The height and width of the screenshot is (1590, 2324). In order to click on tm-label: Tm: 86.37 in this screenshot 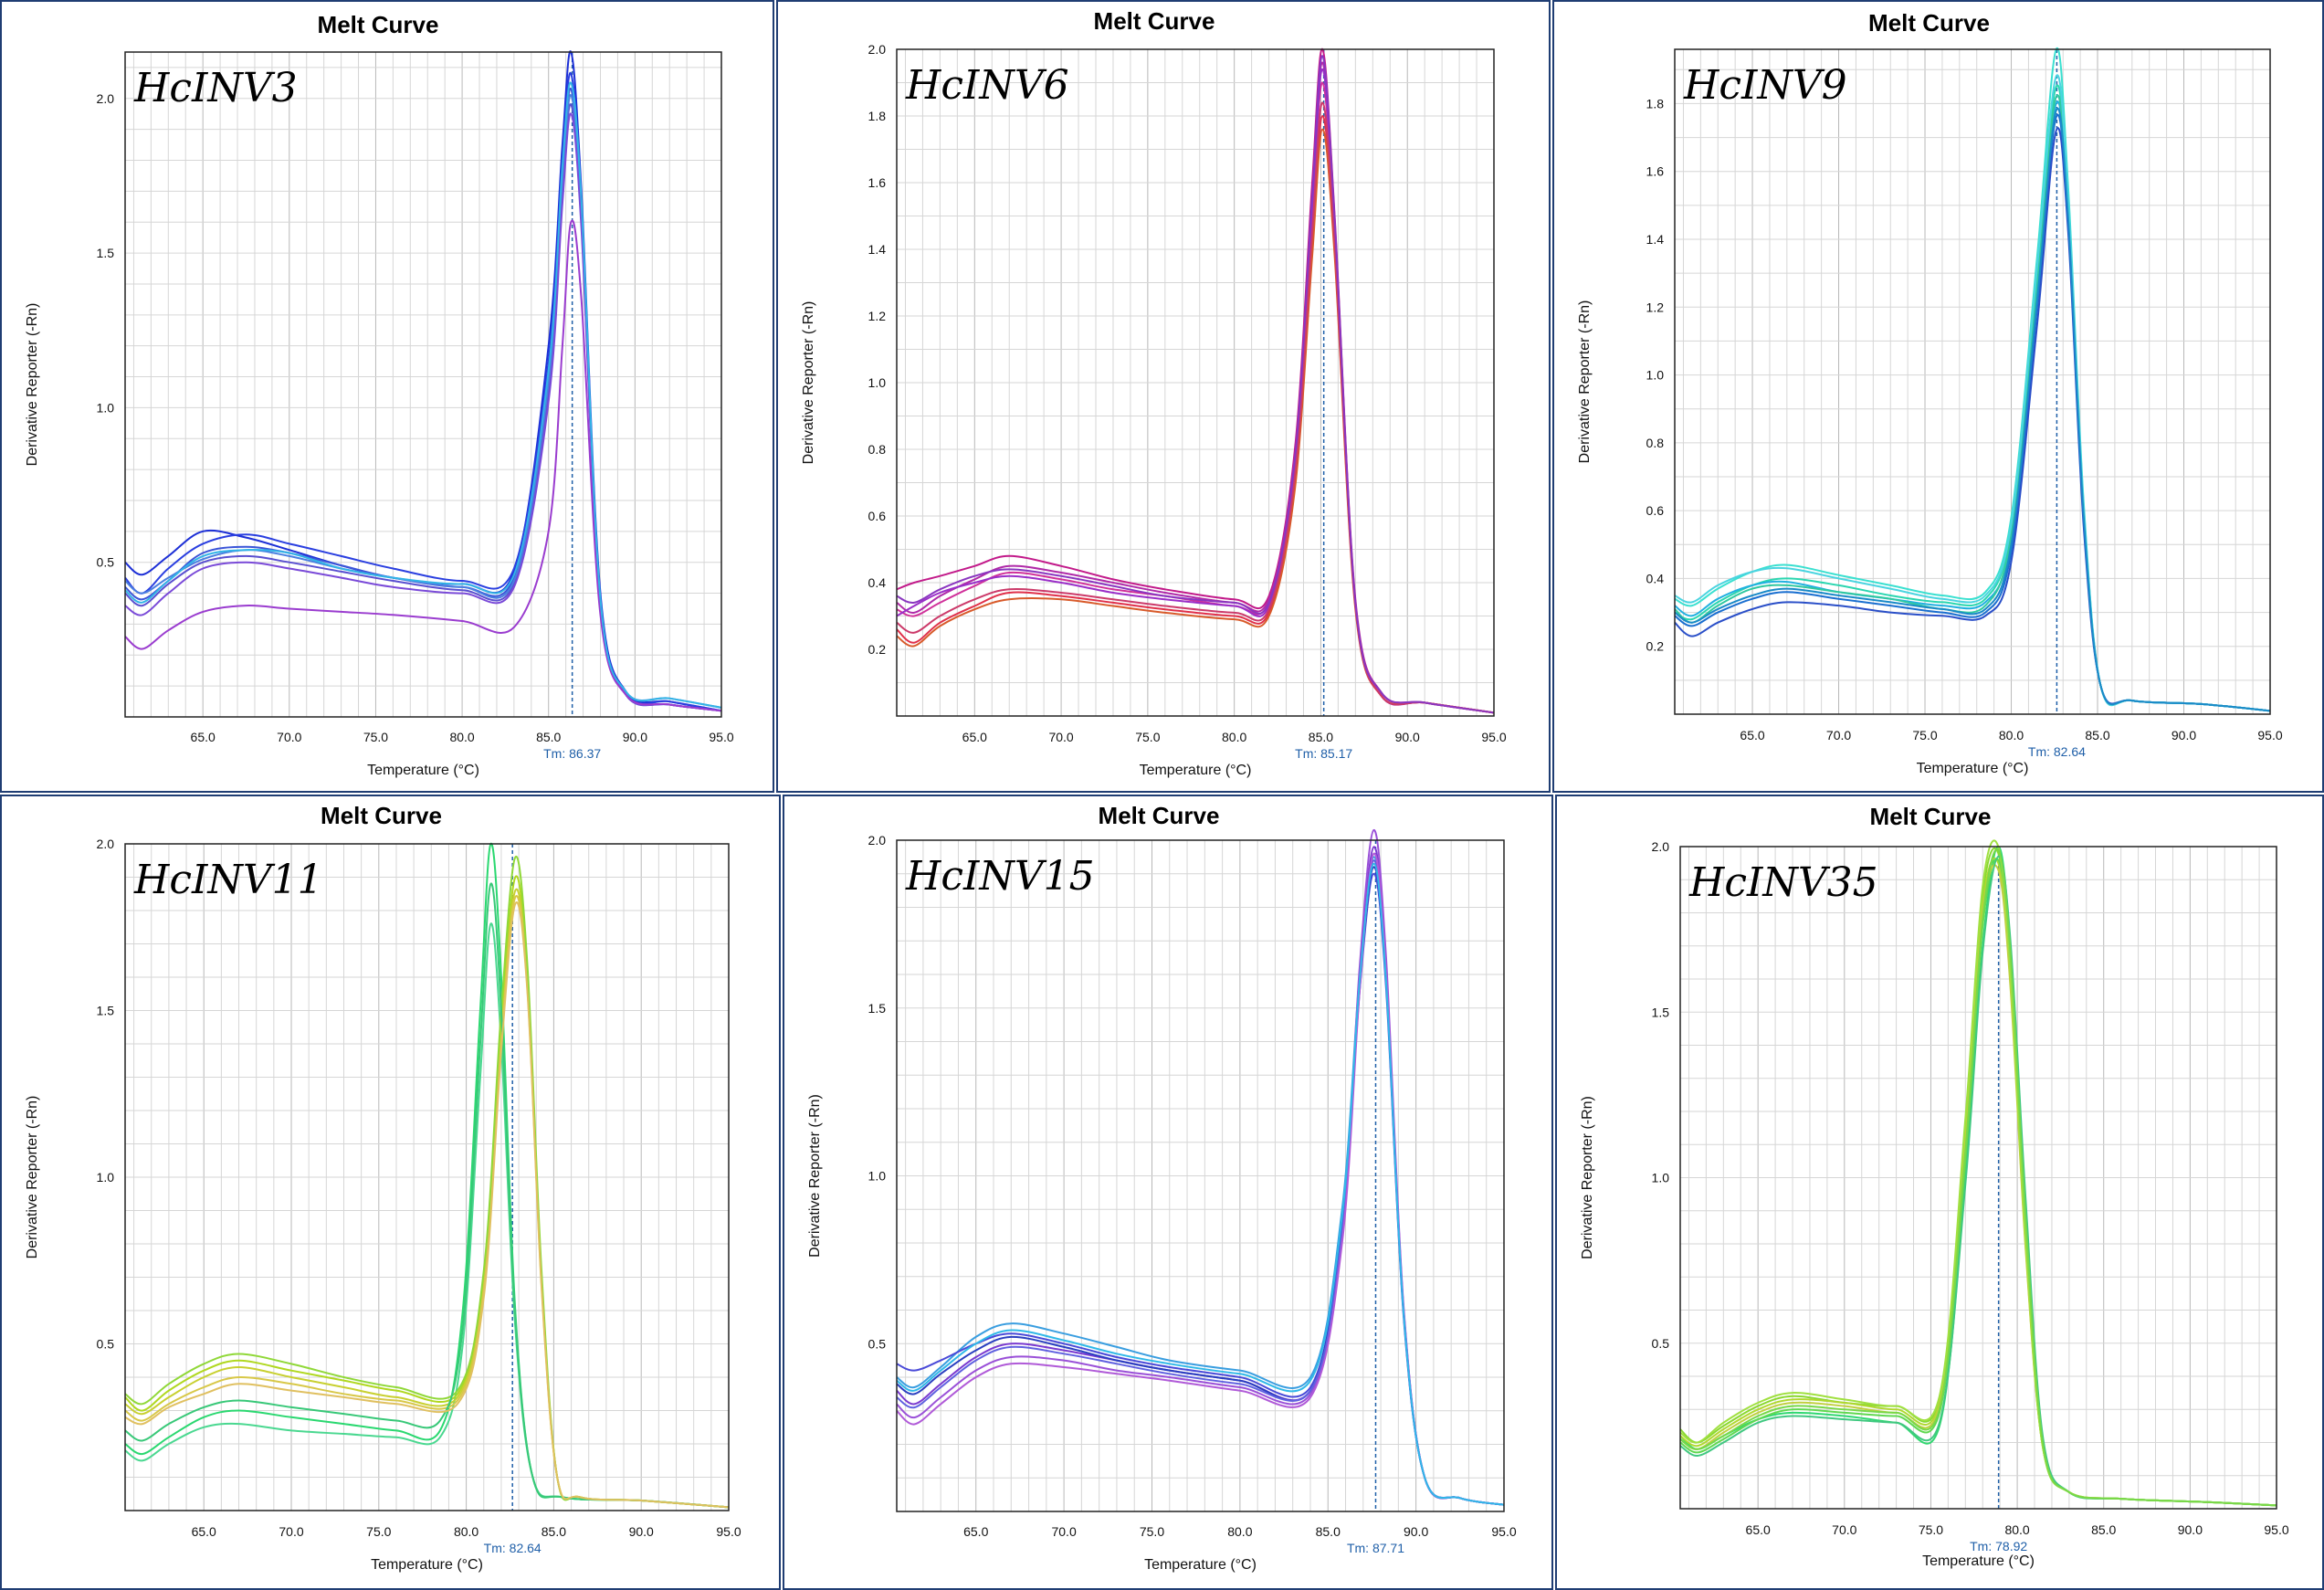, I will do `click(572, 753)`.